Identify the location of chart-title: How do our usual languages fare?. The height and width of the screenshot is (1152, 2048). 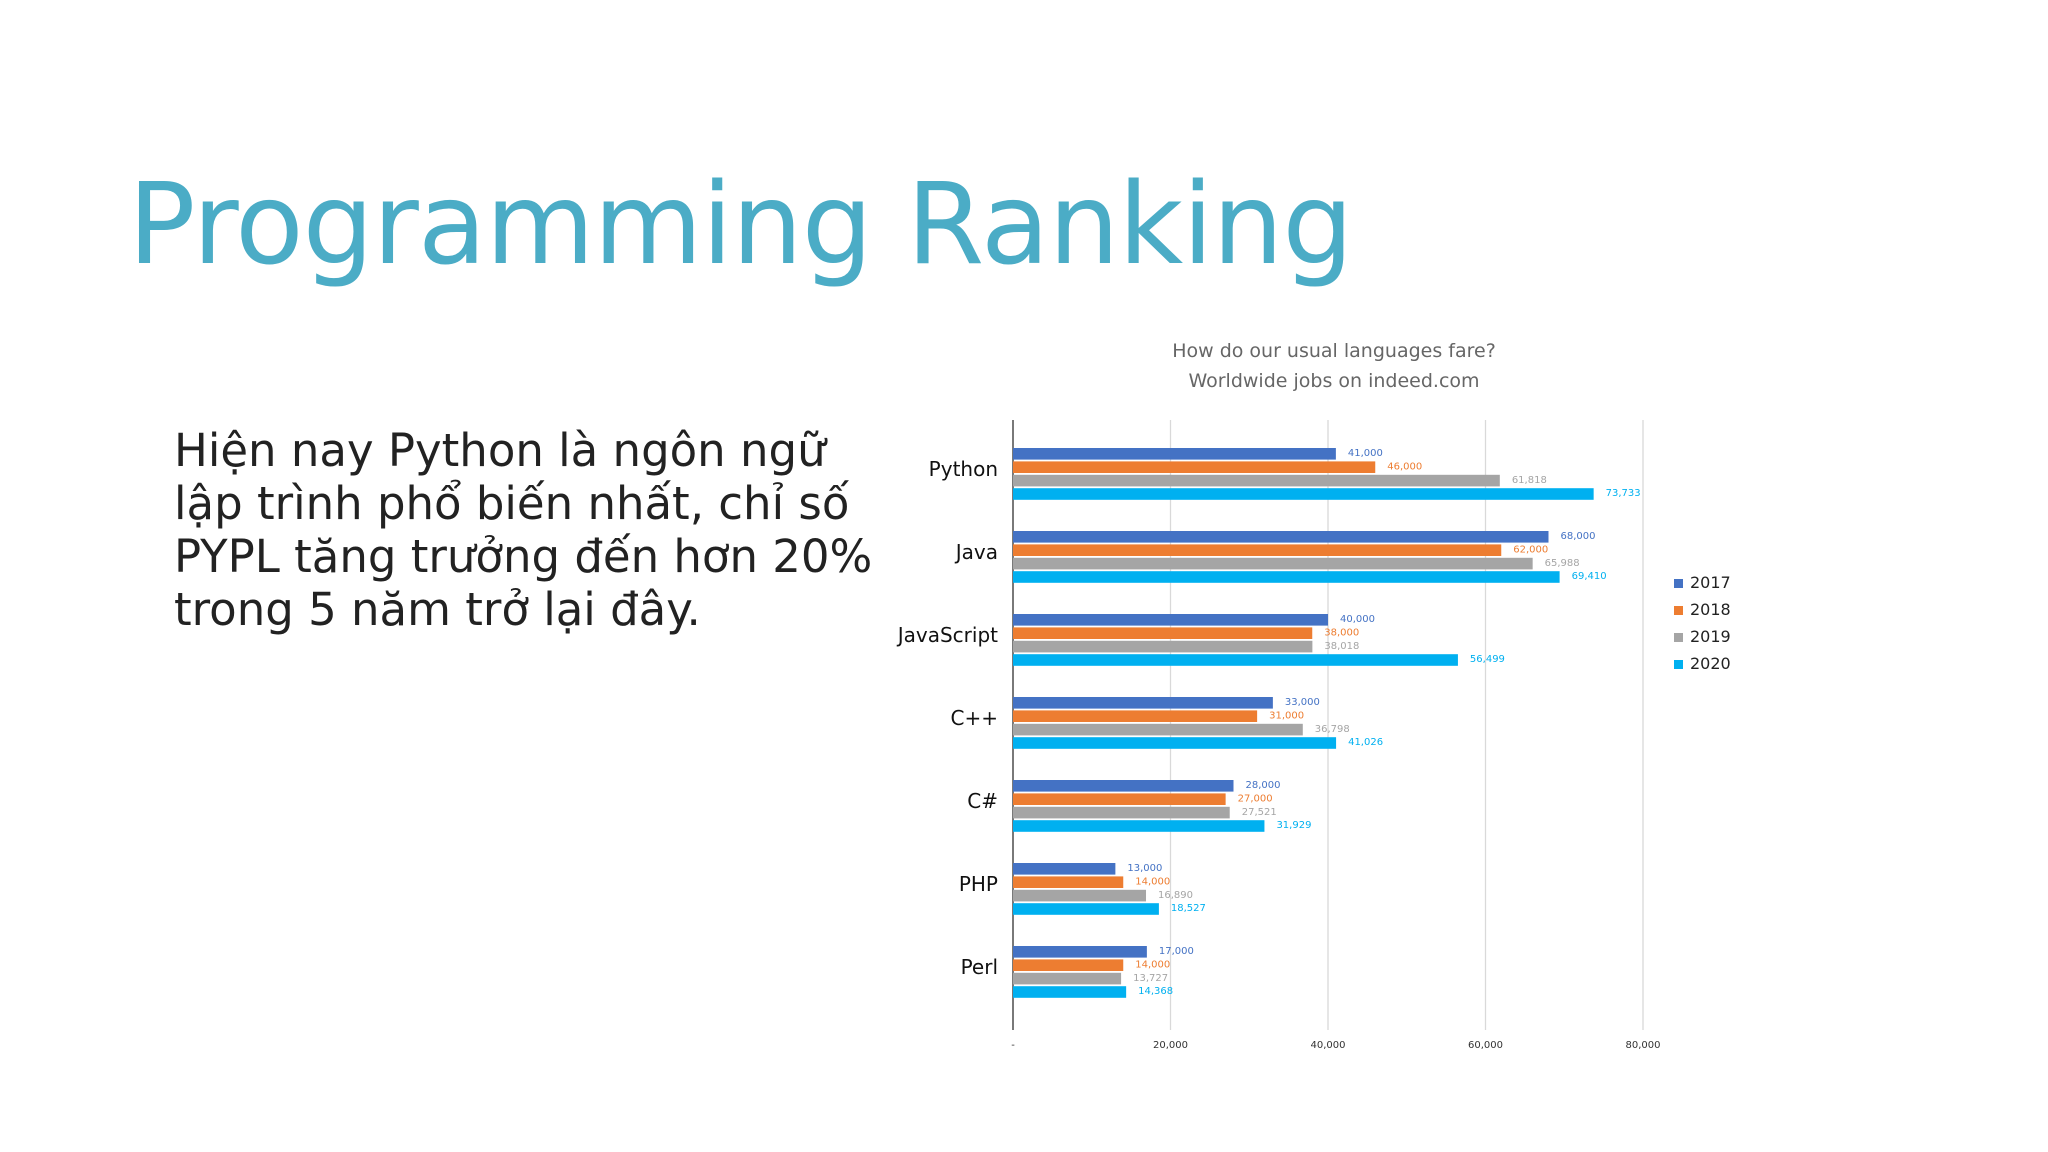
(1334, 351).